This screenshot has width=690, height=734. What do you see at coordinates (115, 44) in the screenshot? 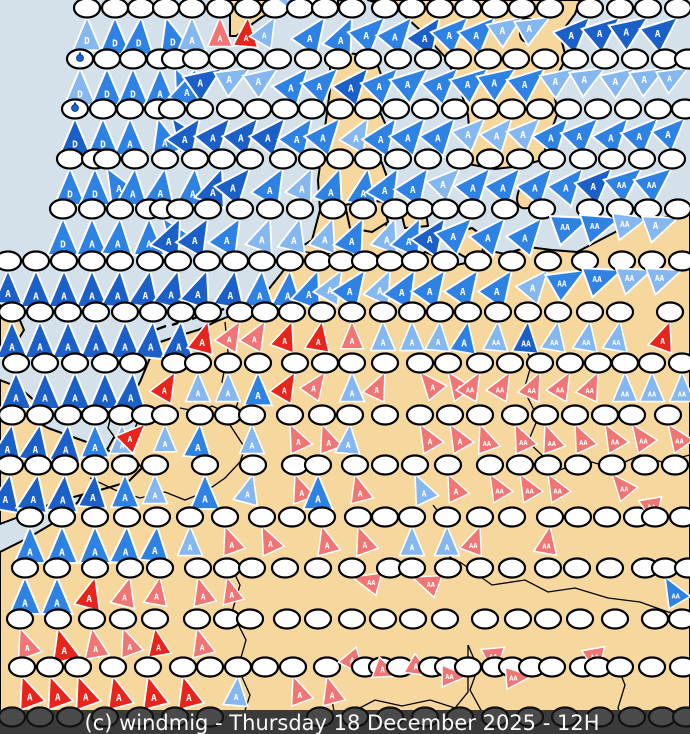
I see `pennant-letter: D` at bounding box center [115, 44].